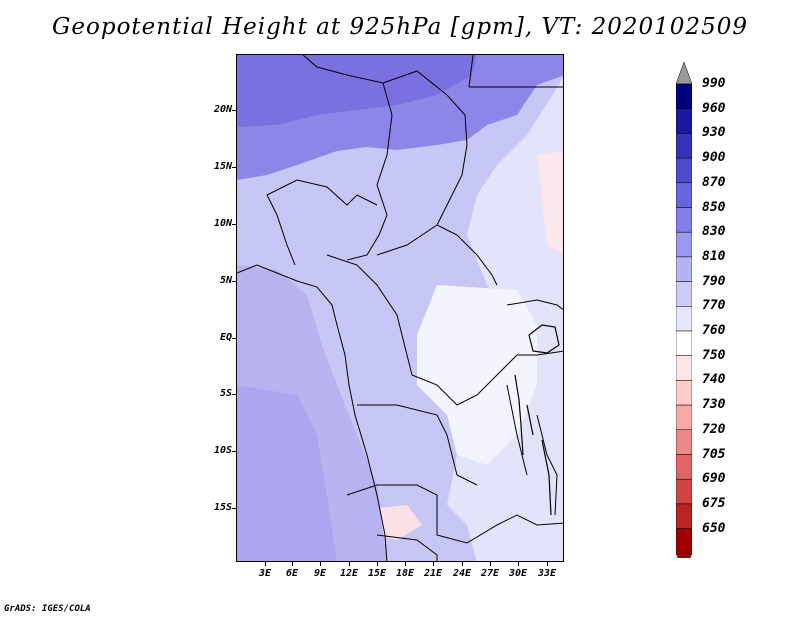 Image resolution: width=800 pixels, height=618 pixels. What do you see at coordinates (684, 73) in the screenshot?
I see `colorbar-top-arrow` at bounding box center [684, 73].